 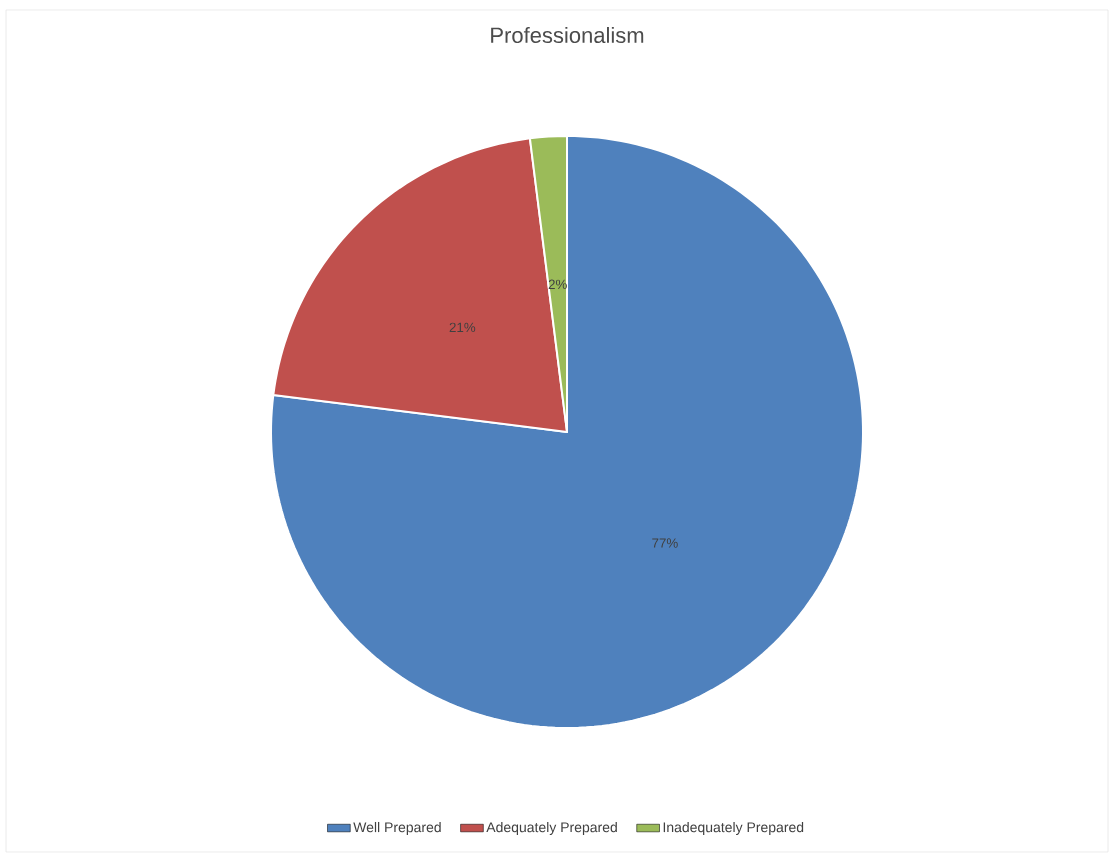 What do you see at coordinates (665, 543) in the screenshot?
I see `data-label: 77%` at bounding box center [665, 543].